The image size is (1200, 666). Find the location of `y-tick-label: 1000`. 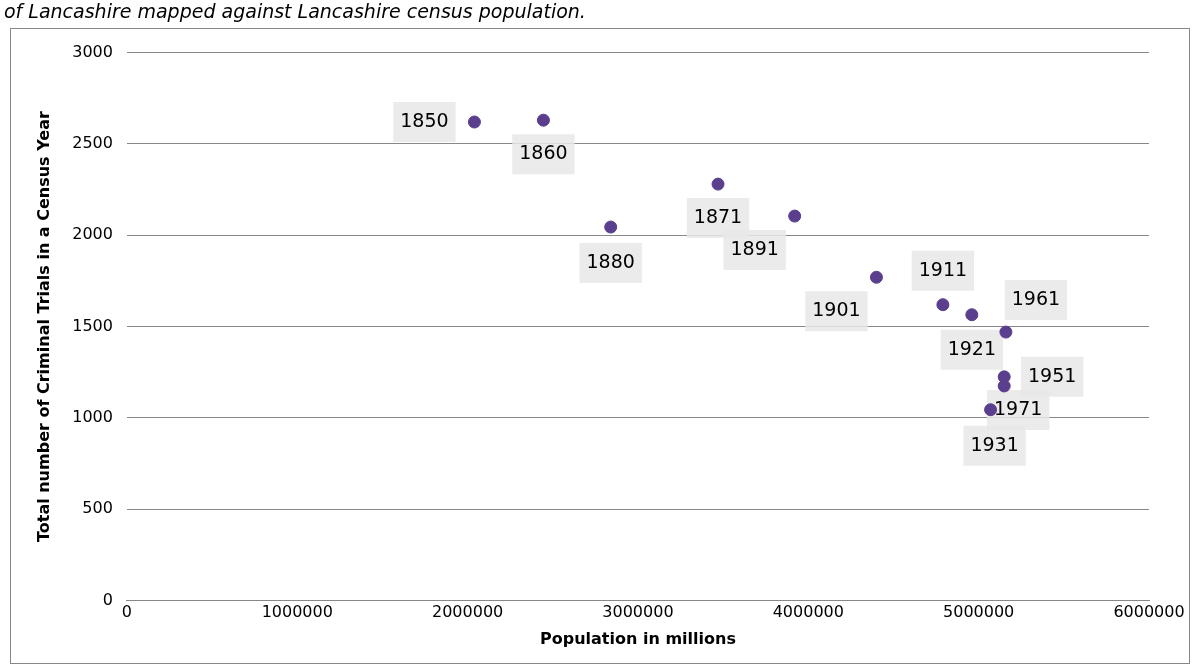

y-tick-label: 1000 is located at coordinates (92, 417).